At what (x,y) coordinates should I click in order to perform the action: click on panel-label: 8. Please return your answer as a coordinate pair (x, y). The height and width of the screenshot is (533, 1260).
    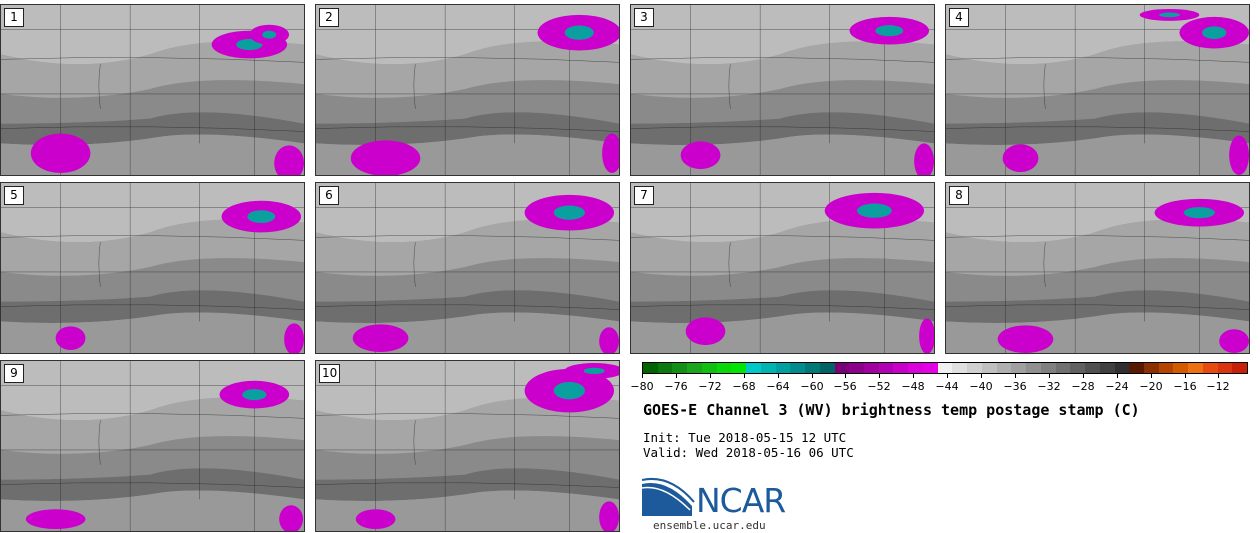
    Looking at the image, I should click on (959, 195).